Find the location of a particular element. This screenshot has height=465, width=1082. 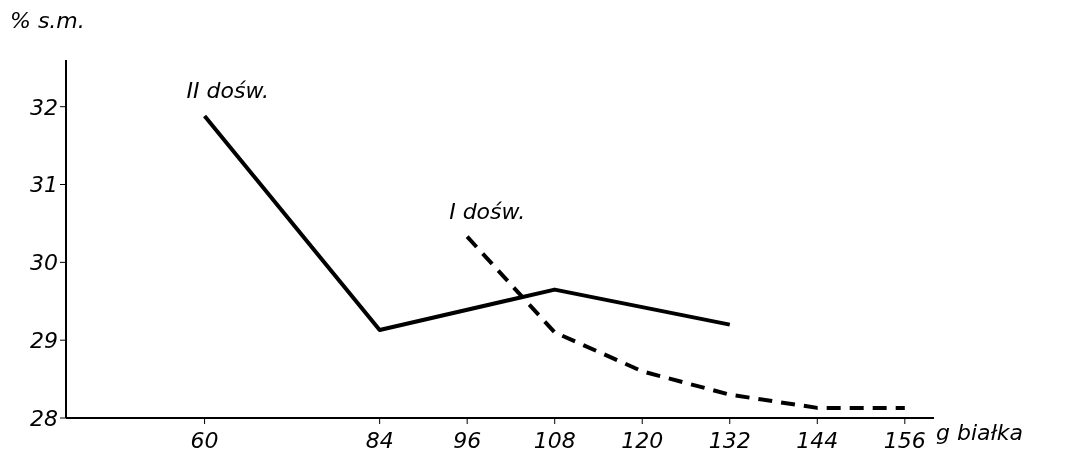

x-tick-label: 84 is located at coordinates (379, 440).